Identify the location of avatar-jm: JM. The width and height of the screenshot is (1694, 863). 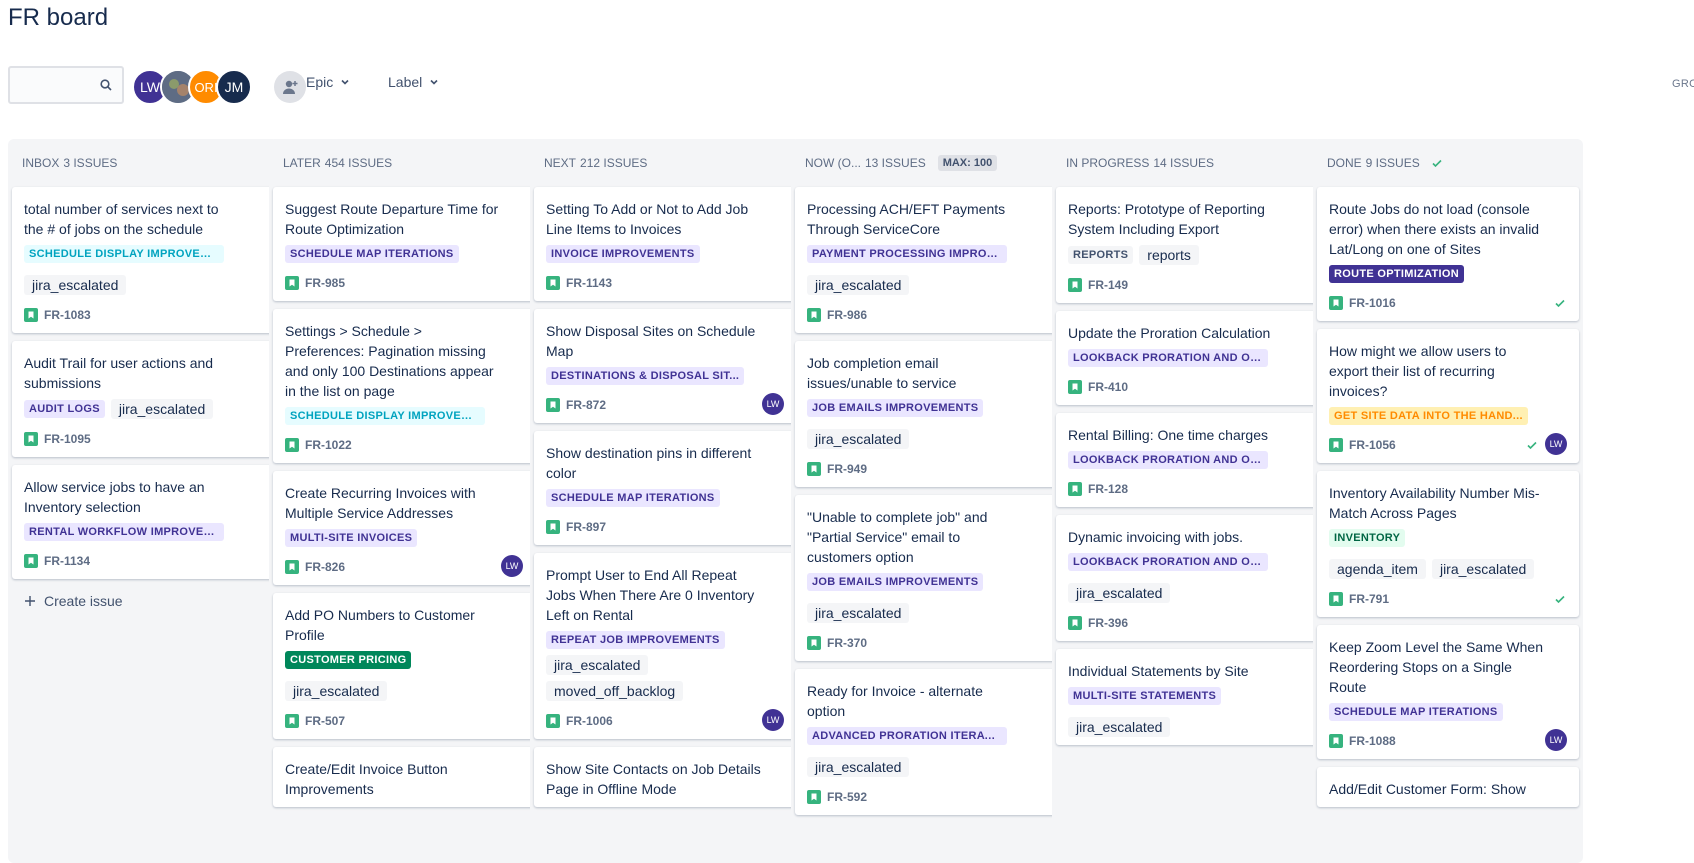
(234, 87).